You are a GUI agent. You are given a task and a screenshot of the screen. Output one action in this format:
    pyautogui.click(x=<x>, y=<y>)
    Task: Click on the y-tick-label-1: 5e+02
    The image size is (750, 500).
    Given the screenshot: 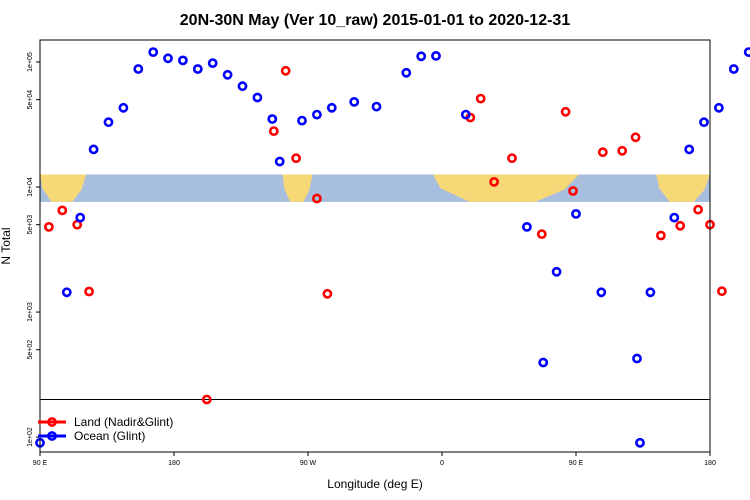 What is the action you would take?
    pyautogui.click(x=30, y=350)
    